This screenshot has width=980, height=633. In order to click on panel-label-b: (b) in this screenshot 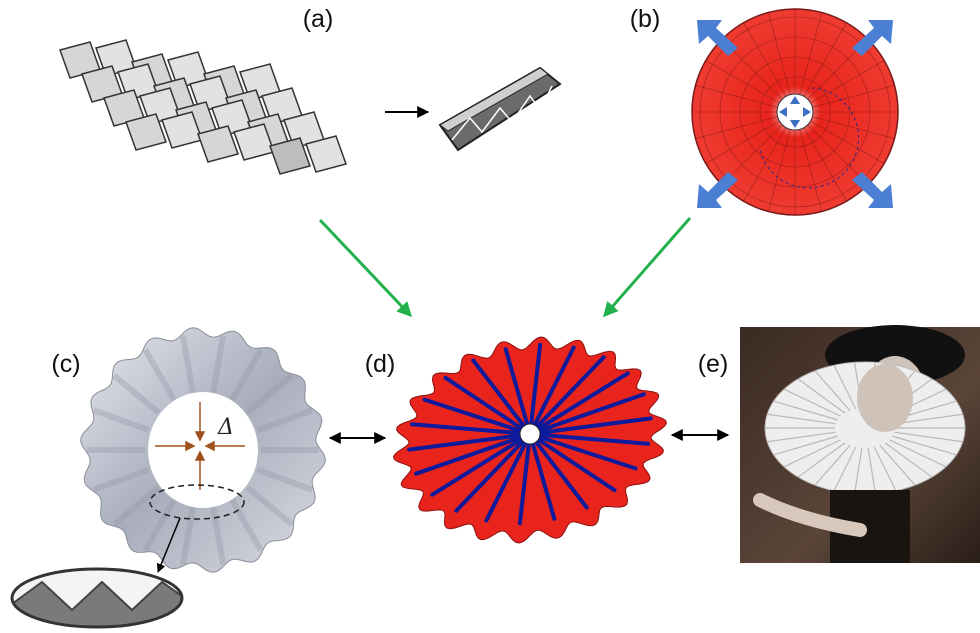, I will do `click(645, 19)`.